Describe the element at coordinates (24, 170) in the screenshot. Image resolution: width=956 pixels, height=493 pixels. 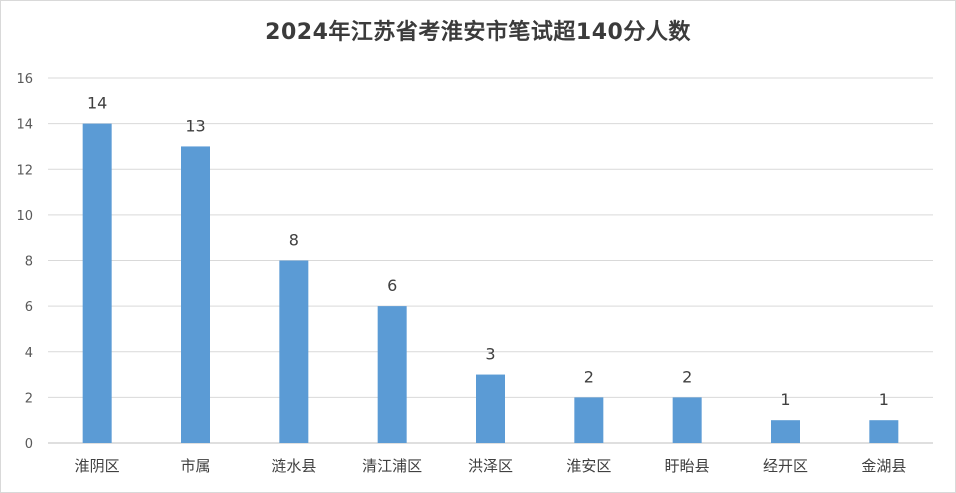
I see `y-tick-label: 12` at that location.